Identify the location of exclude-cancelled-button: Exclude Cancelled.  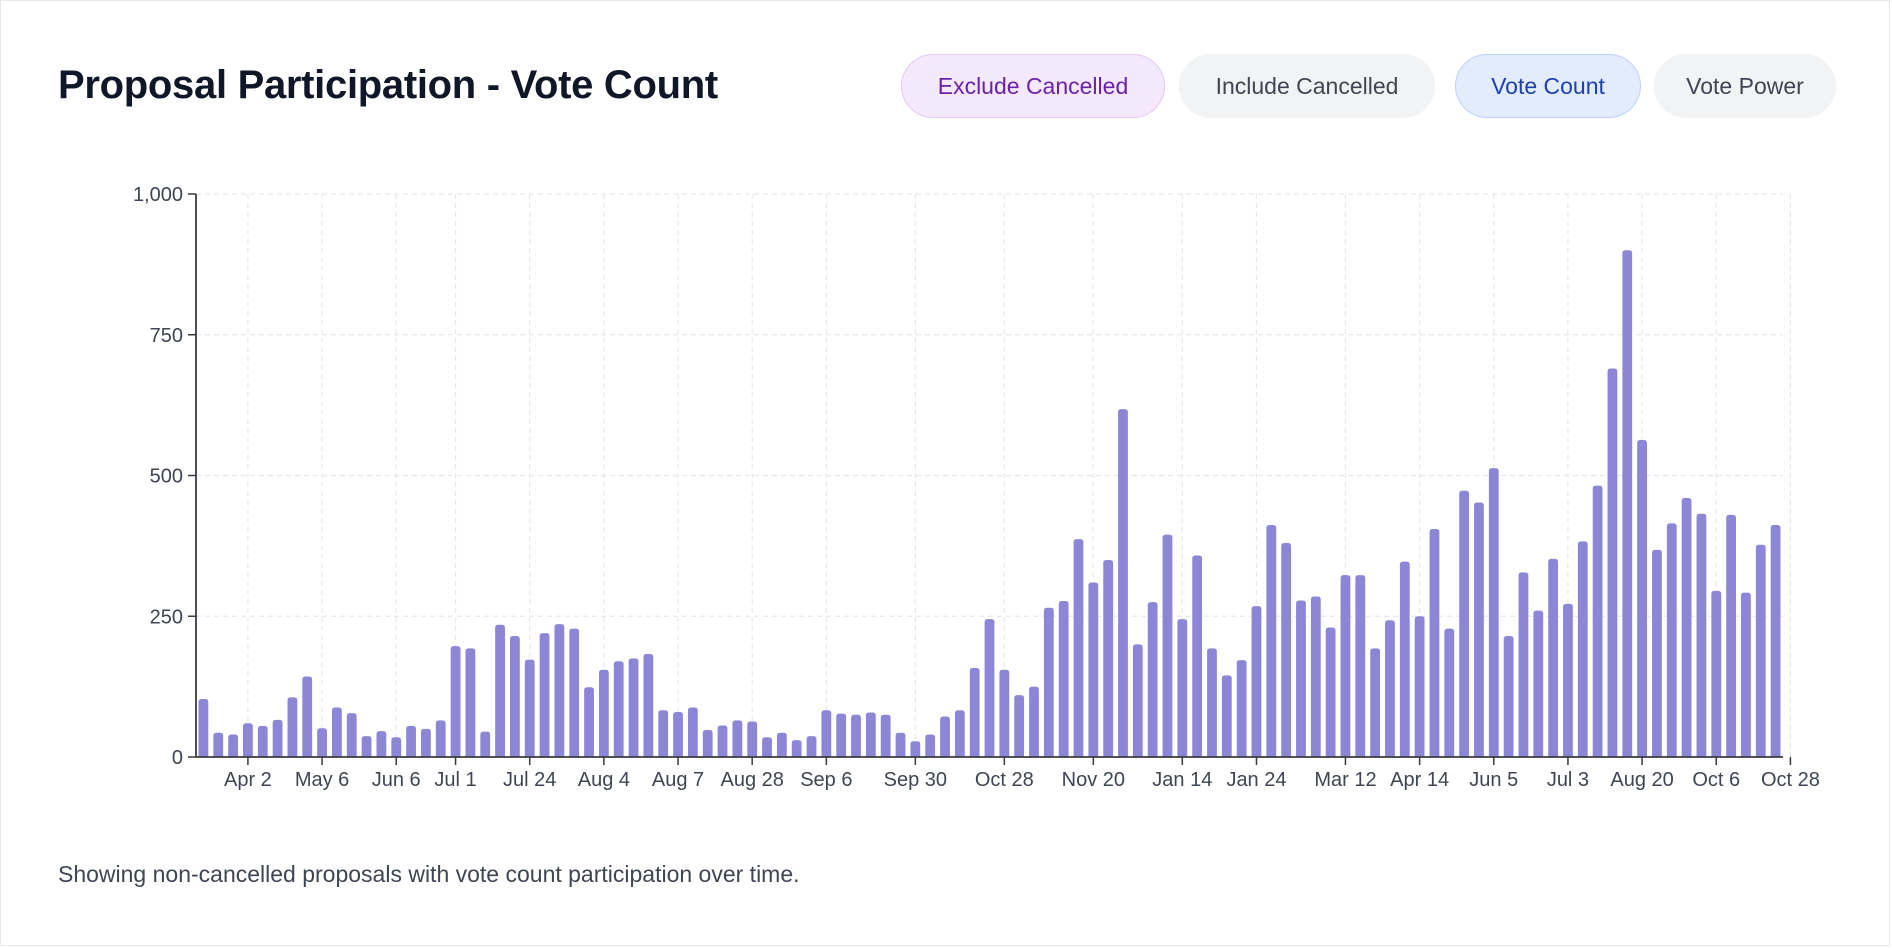
(1033, 86).